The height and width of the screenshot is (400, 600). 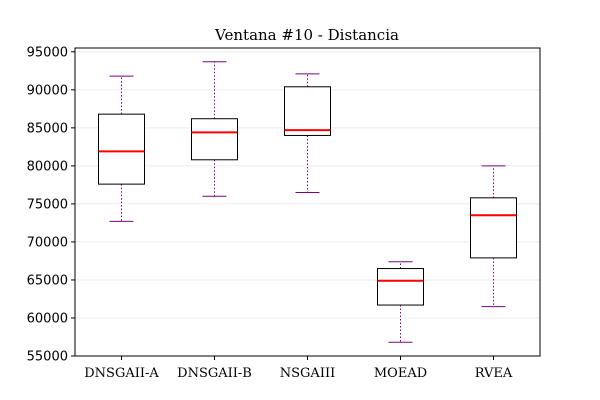 I want to click on y-tick-label: 55000, so click(x=47, y=357).